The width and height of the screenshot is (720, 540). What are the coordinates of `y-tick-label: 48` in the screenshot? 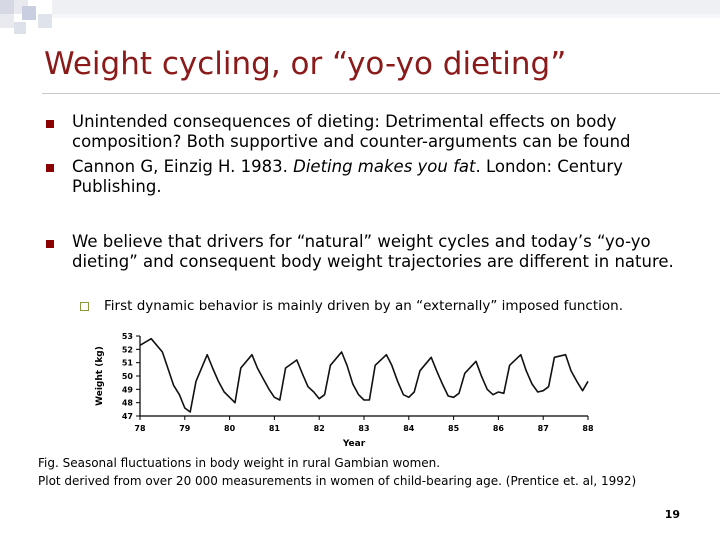 It's located at (128, 403).